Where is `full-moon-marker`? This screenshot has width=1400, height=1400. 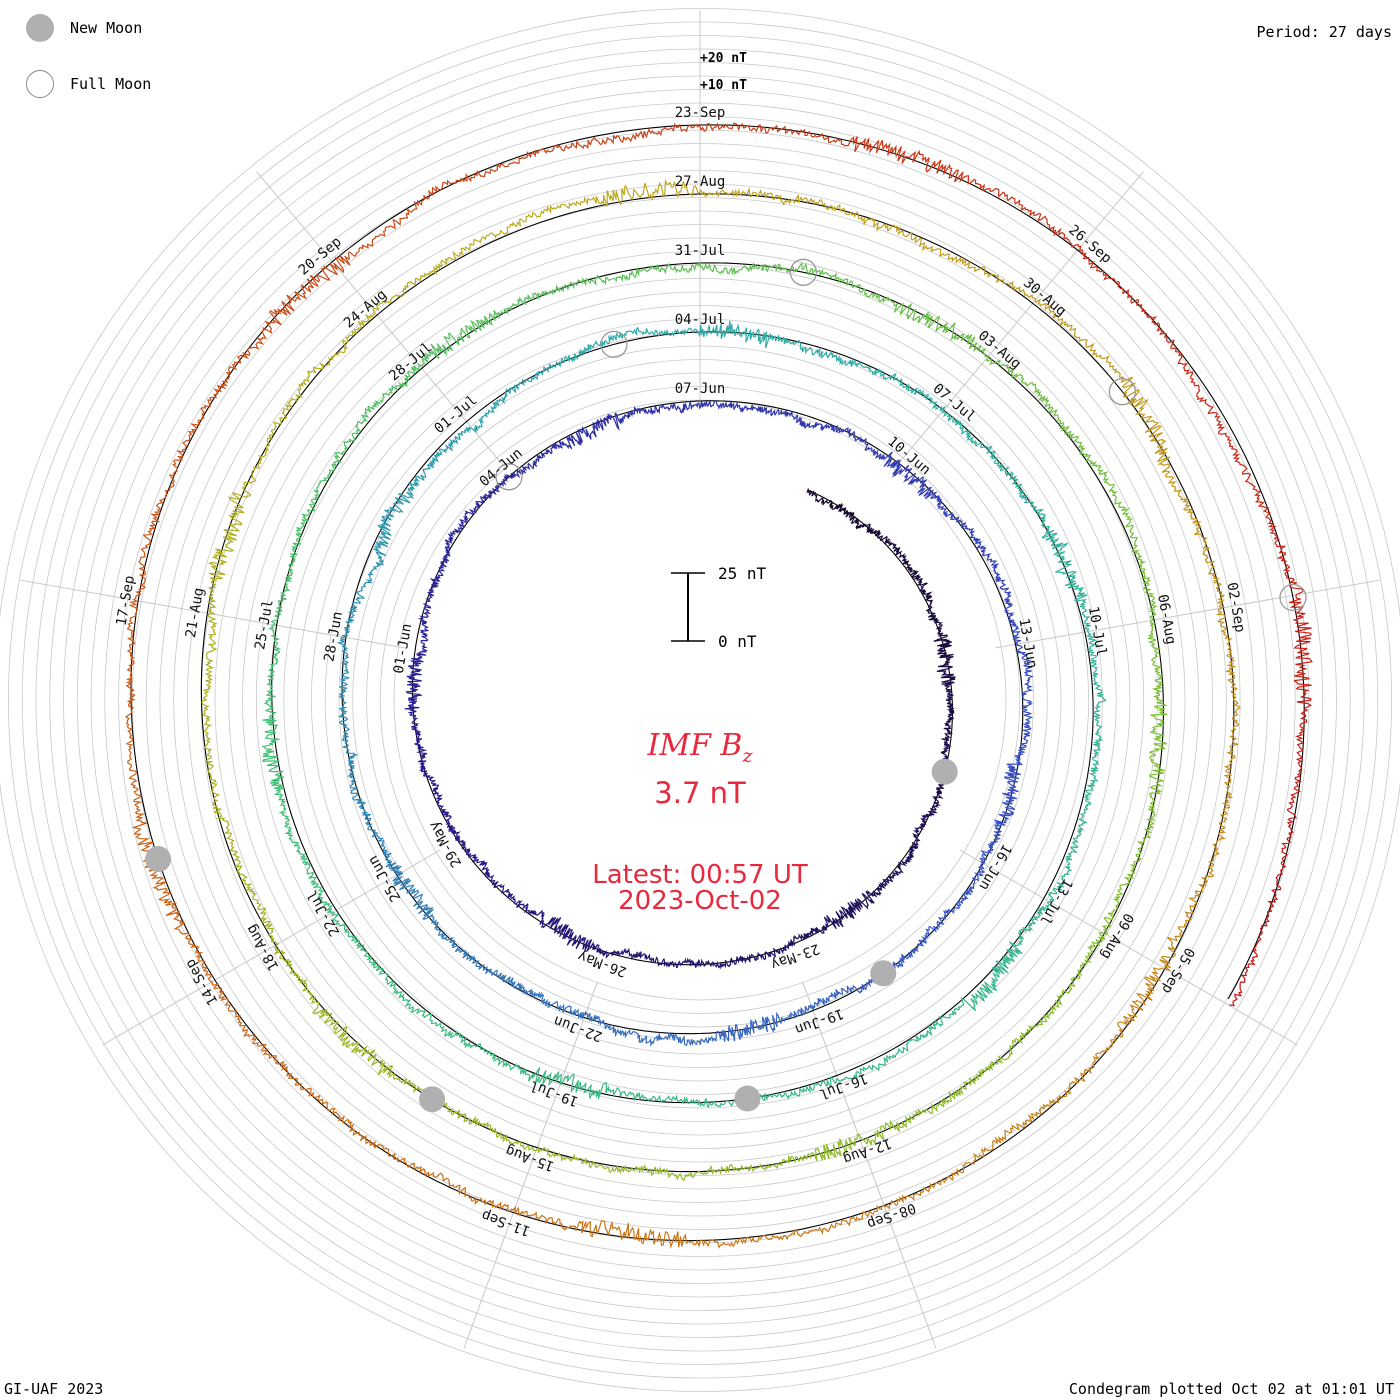 full-moon-marker is located at coordinates (1122, 392).